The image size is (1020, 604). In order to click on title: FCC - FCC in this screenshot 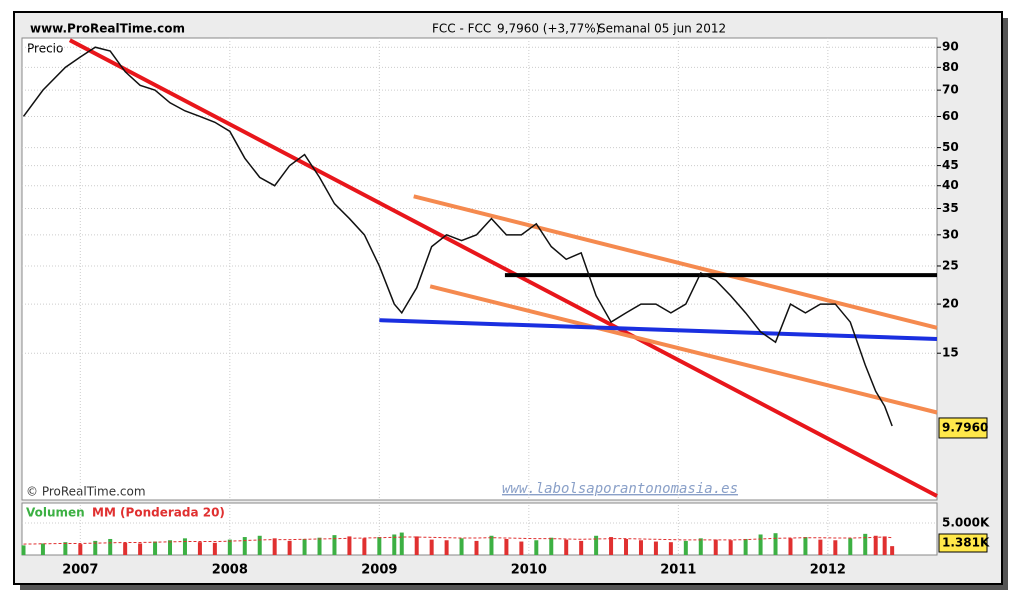, I will do `click(461, 29)`.